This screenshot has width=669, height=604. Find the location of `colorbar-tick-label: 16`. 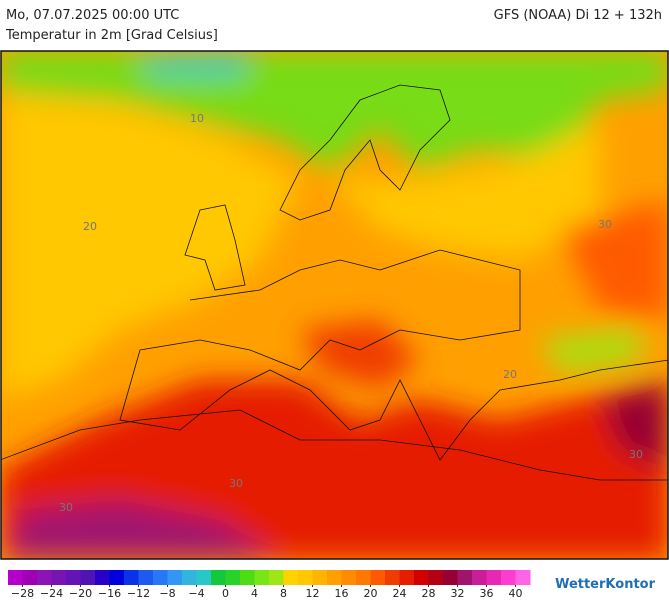

colorbar-tick-label: 16 is located at coordinates (342, 593).